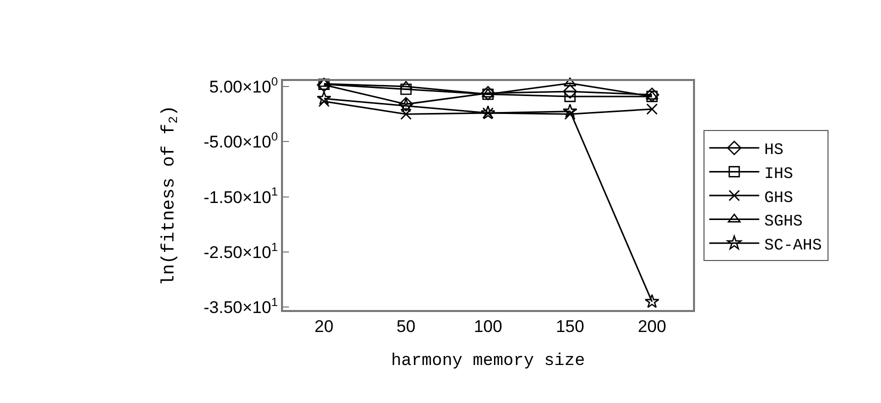 The height and width of the screenshot is (403, 881). What do you see at coordinates (488, 362) in the screenshot?
I see `x-axis-title: harmony memory size` at bounding box center [488, 362].